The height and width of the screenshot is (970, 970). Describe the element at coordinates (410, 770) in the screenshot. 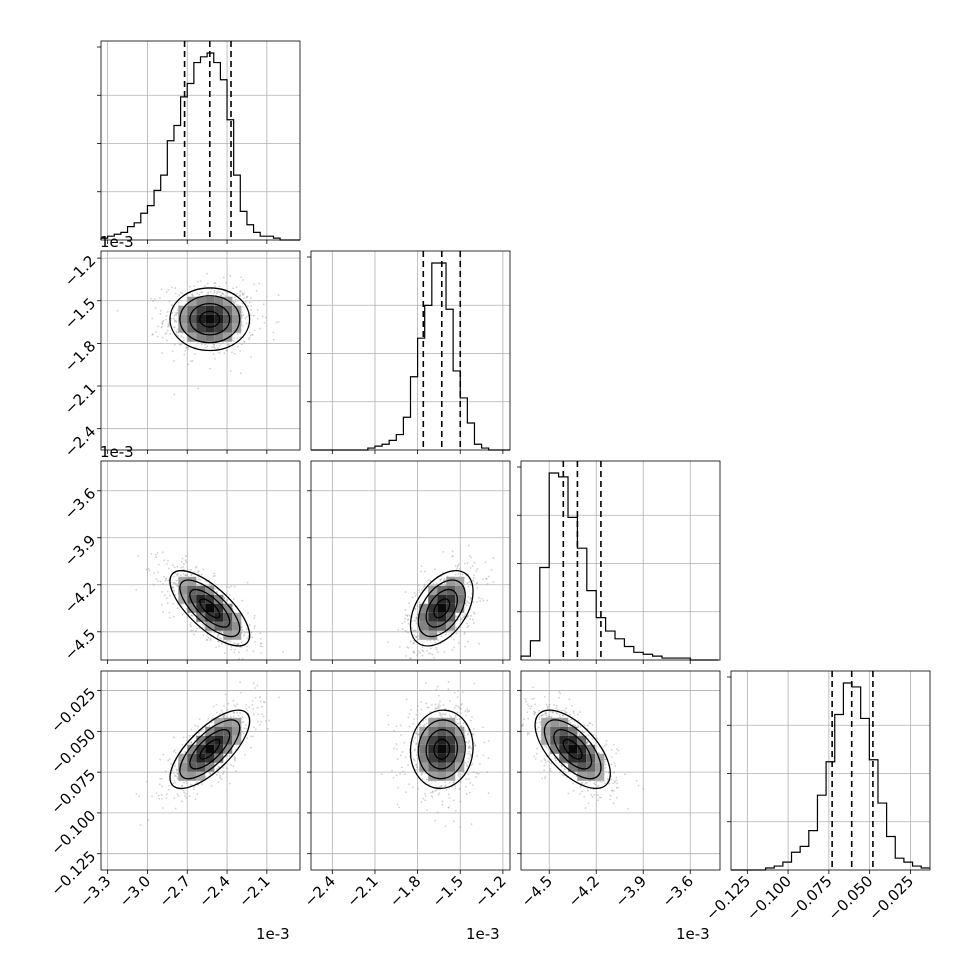

I see `panel-frame` at that location.